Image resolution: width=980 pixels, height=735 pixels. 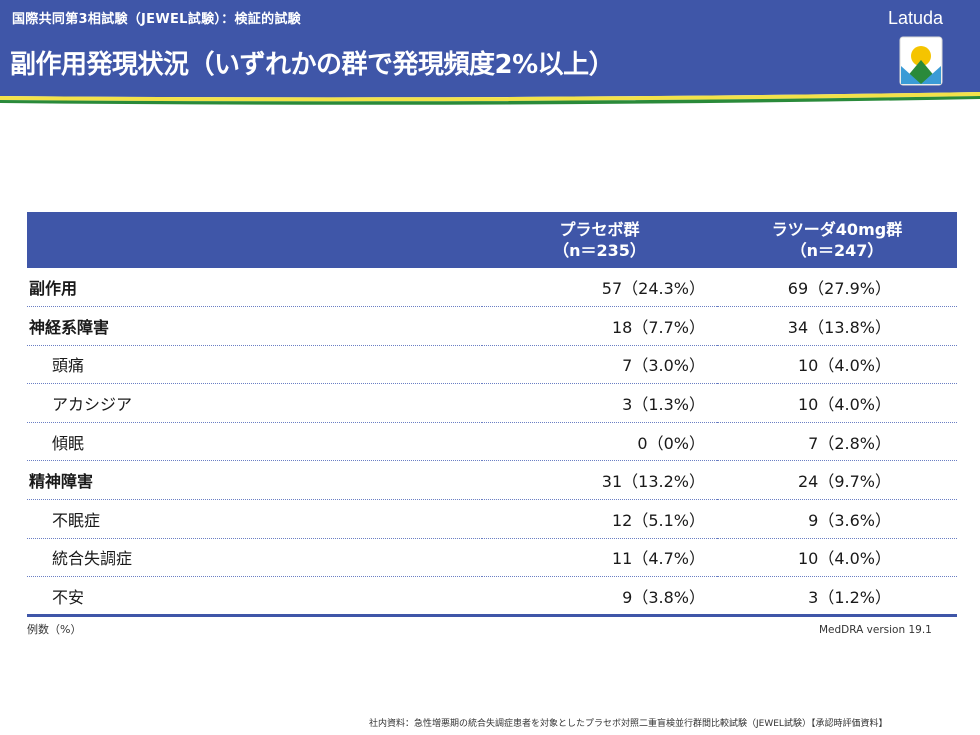 I want to click on latuda-value: 69（27.9%）, so click(x=837, y=288).